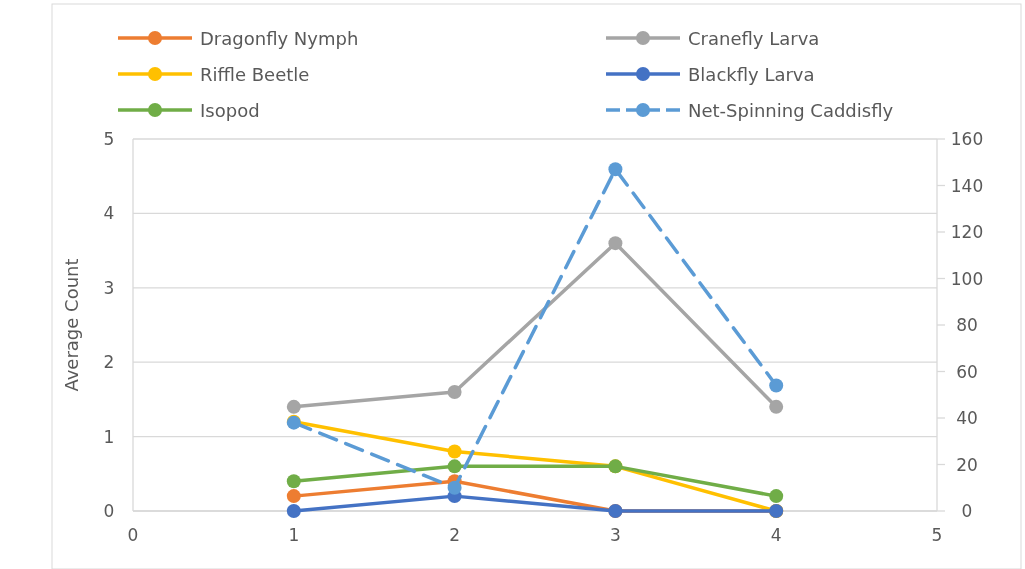 The width and height of the screenshot is (1025, 569). Describe the element at coordinates (967, 511) in the screenshot. I see `y2-tick-label: 0` at that location.